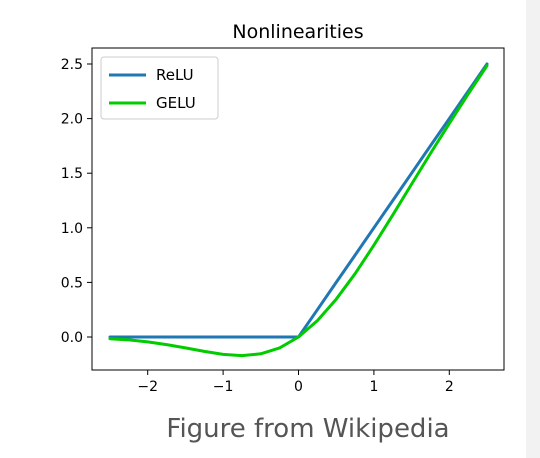 The height and width of the screenshot is (458, 540). What do you see at coordinates (72, 65) in the screenshot?
I see `y-tick-label: 2.5` at bounding box center [72, 65].